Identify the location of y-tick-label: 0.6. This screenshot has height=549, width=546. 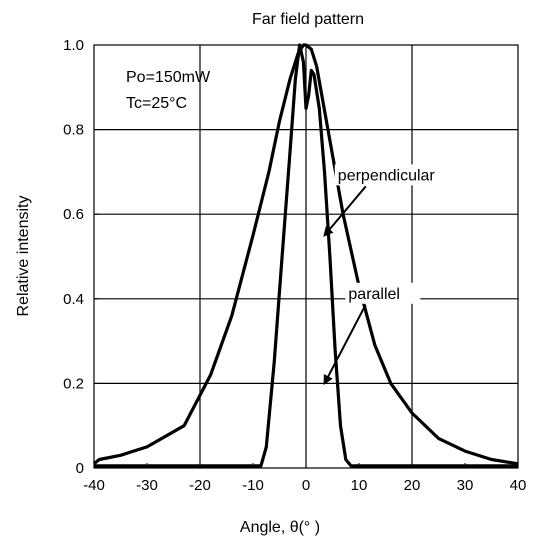
(73, 214).